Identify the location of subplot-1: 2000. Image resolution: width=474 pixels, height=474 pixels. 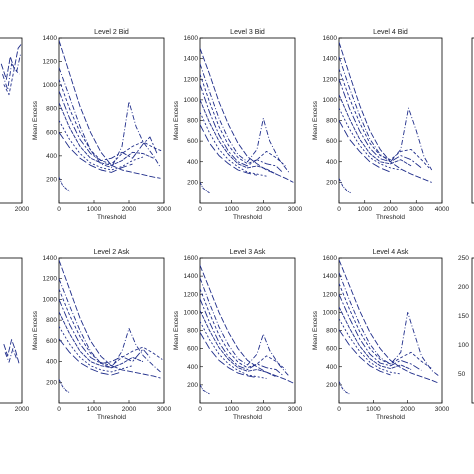
(15, 125).